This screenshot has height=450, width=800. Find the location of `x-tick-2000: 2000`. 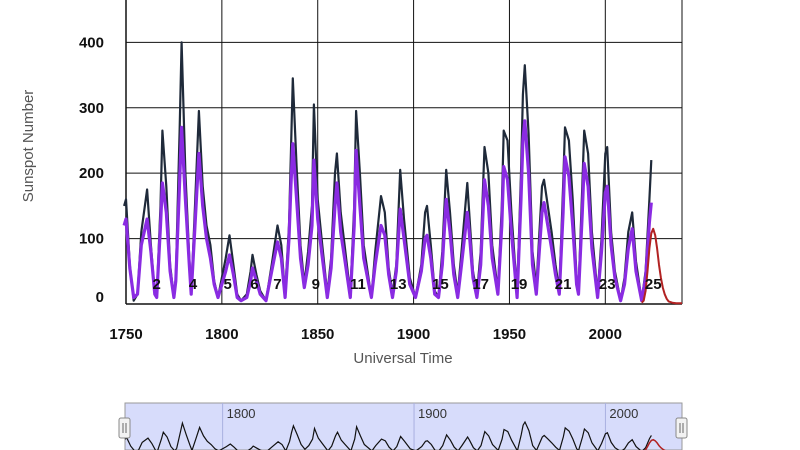

x-tick-2000: 2000 is located at coordinates (605, 334).